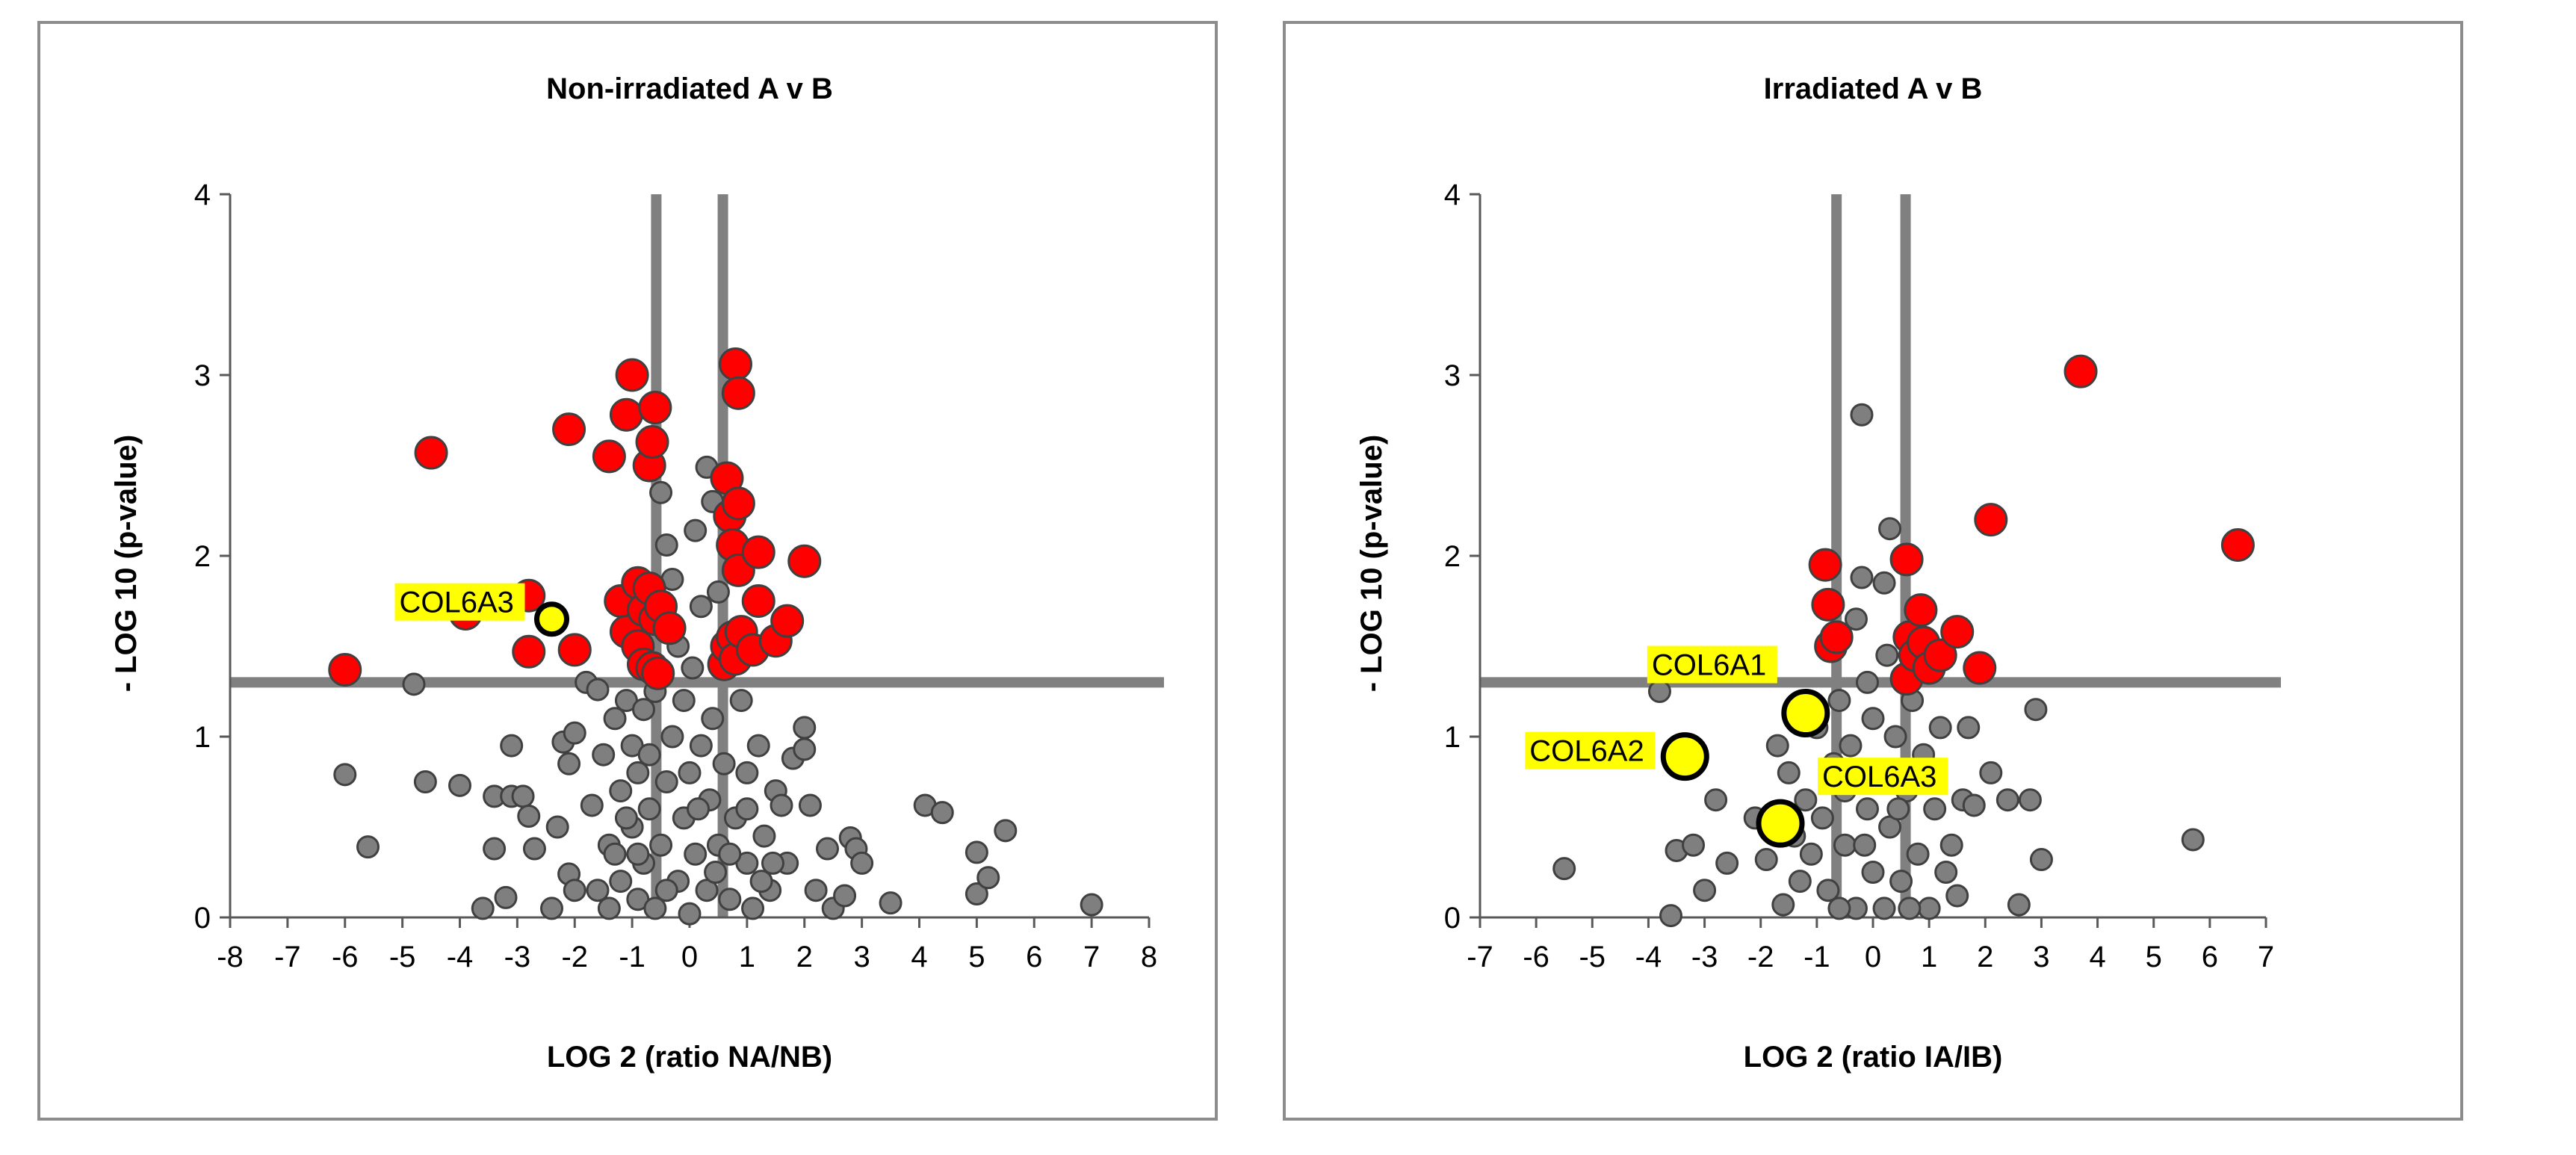  What do you see at coordinates (976, 957) in the screenshot?
I see `x-tick-label: 5` at bounding box center [976, 957].